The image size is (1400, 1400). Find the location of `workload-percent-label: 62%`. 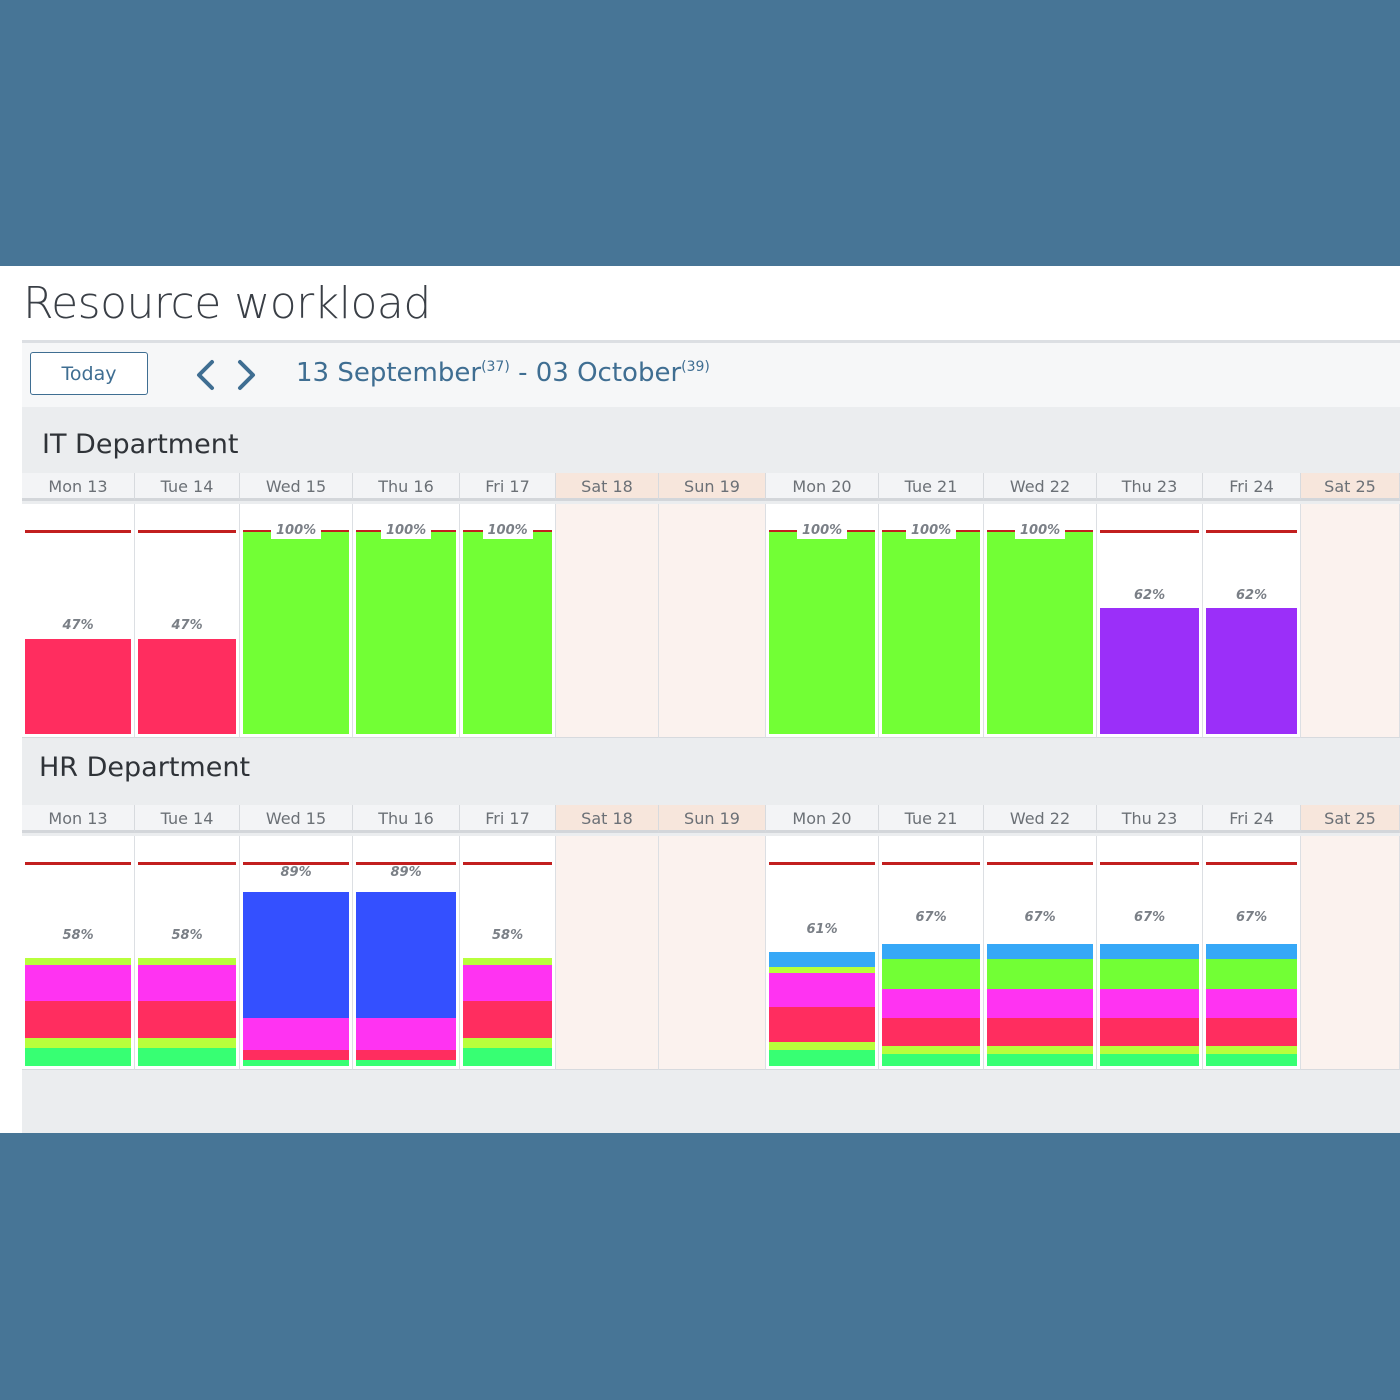

workload-percent-label: 62% is located at coordinates (1252, 595).